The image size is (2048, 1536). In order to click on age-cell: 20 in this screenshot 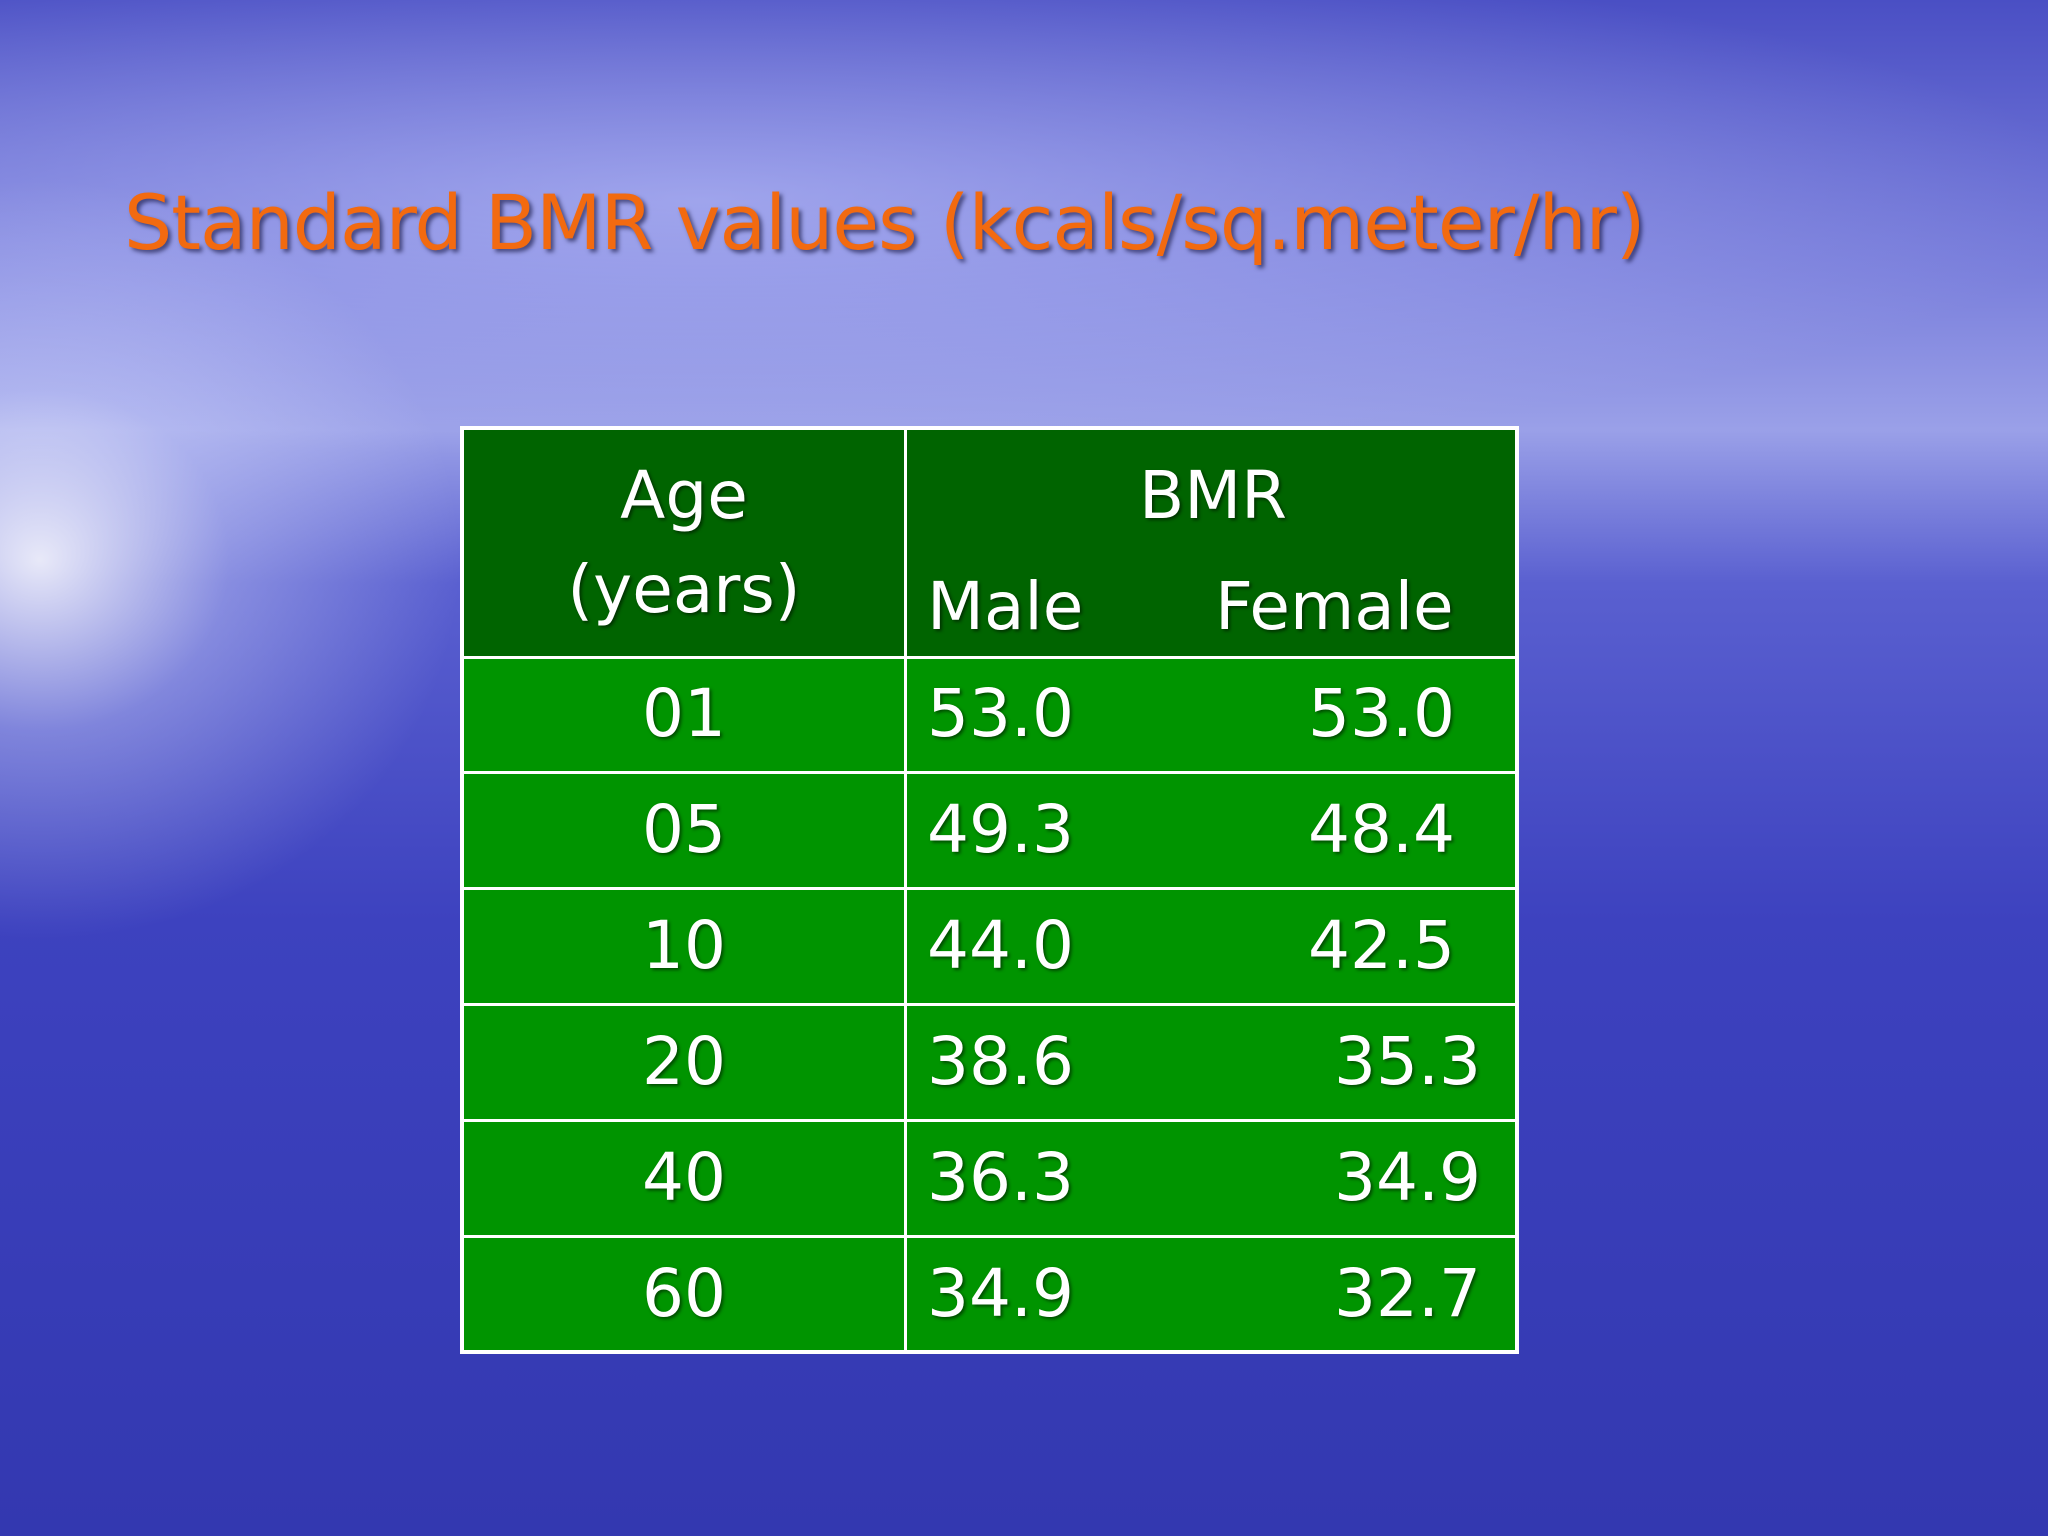, I will do `click(684, 1061)`.